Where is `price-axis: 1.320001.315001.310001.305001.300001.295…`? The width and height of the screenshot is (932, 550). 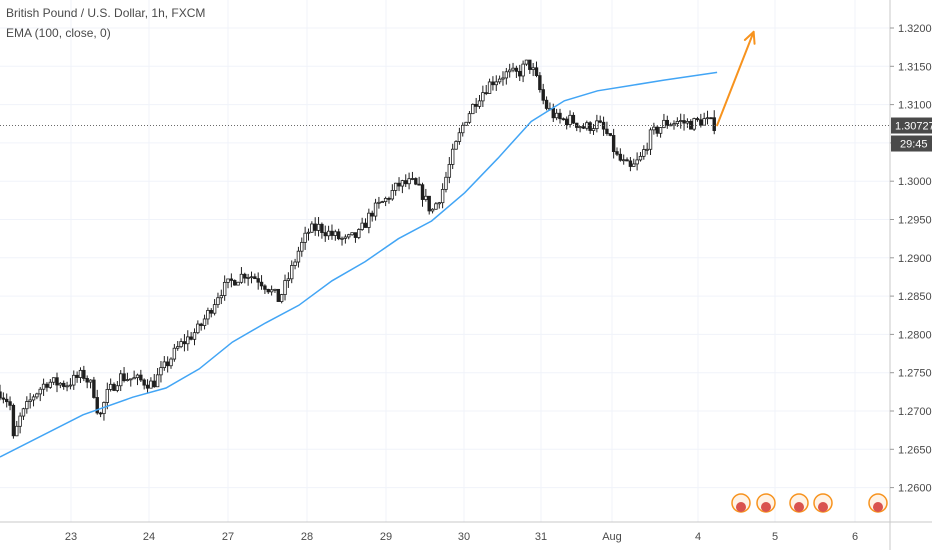
price-axis: 1.320001.315001.310001.305001.300001.295… is located at coordinates (911, 259).